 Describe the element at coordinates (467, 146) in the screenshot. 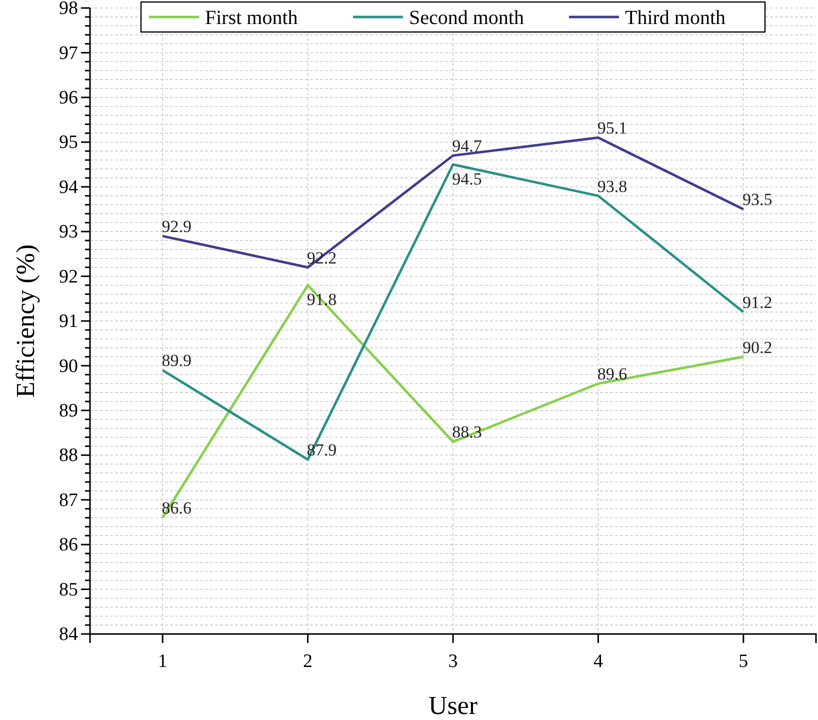

I see `data-label: 94.7` at that location.